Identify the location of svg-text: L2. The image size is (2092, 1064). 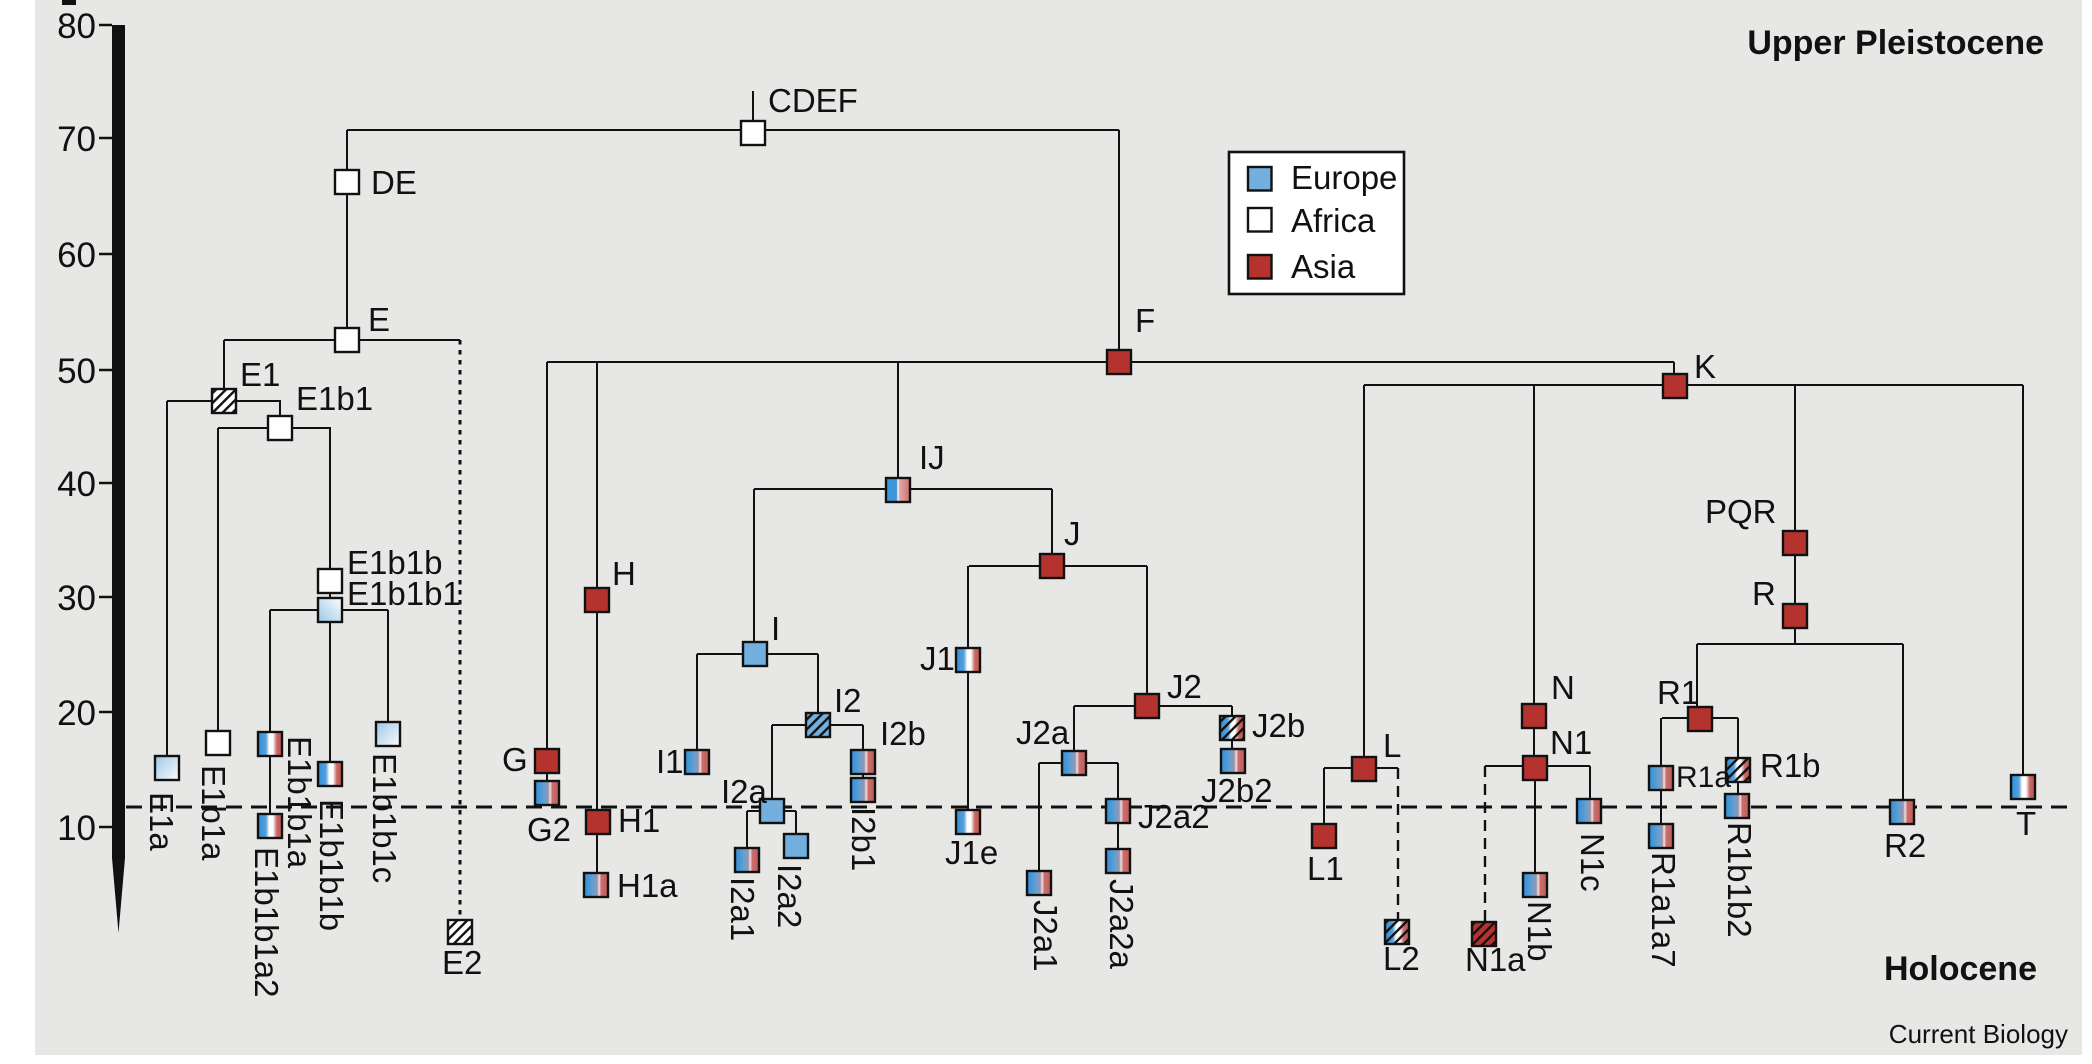
(1401, 958).